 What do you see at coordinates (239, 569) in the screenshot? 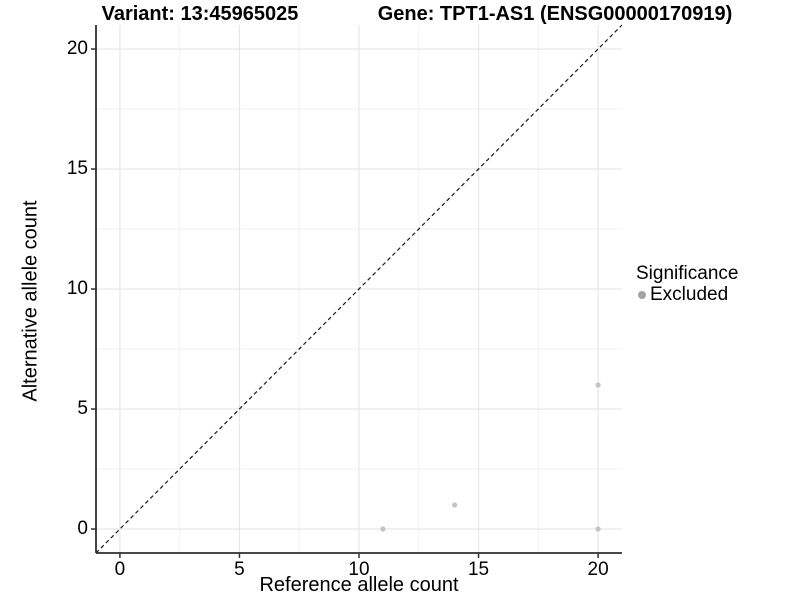
I see `x-tick-label: 5` at bounding box center [239, 569].